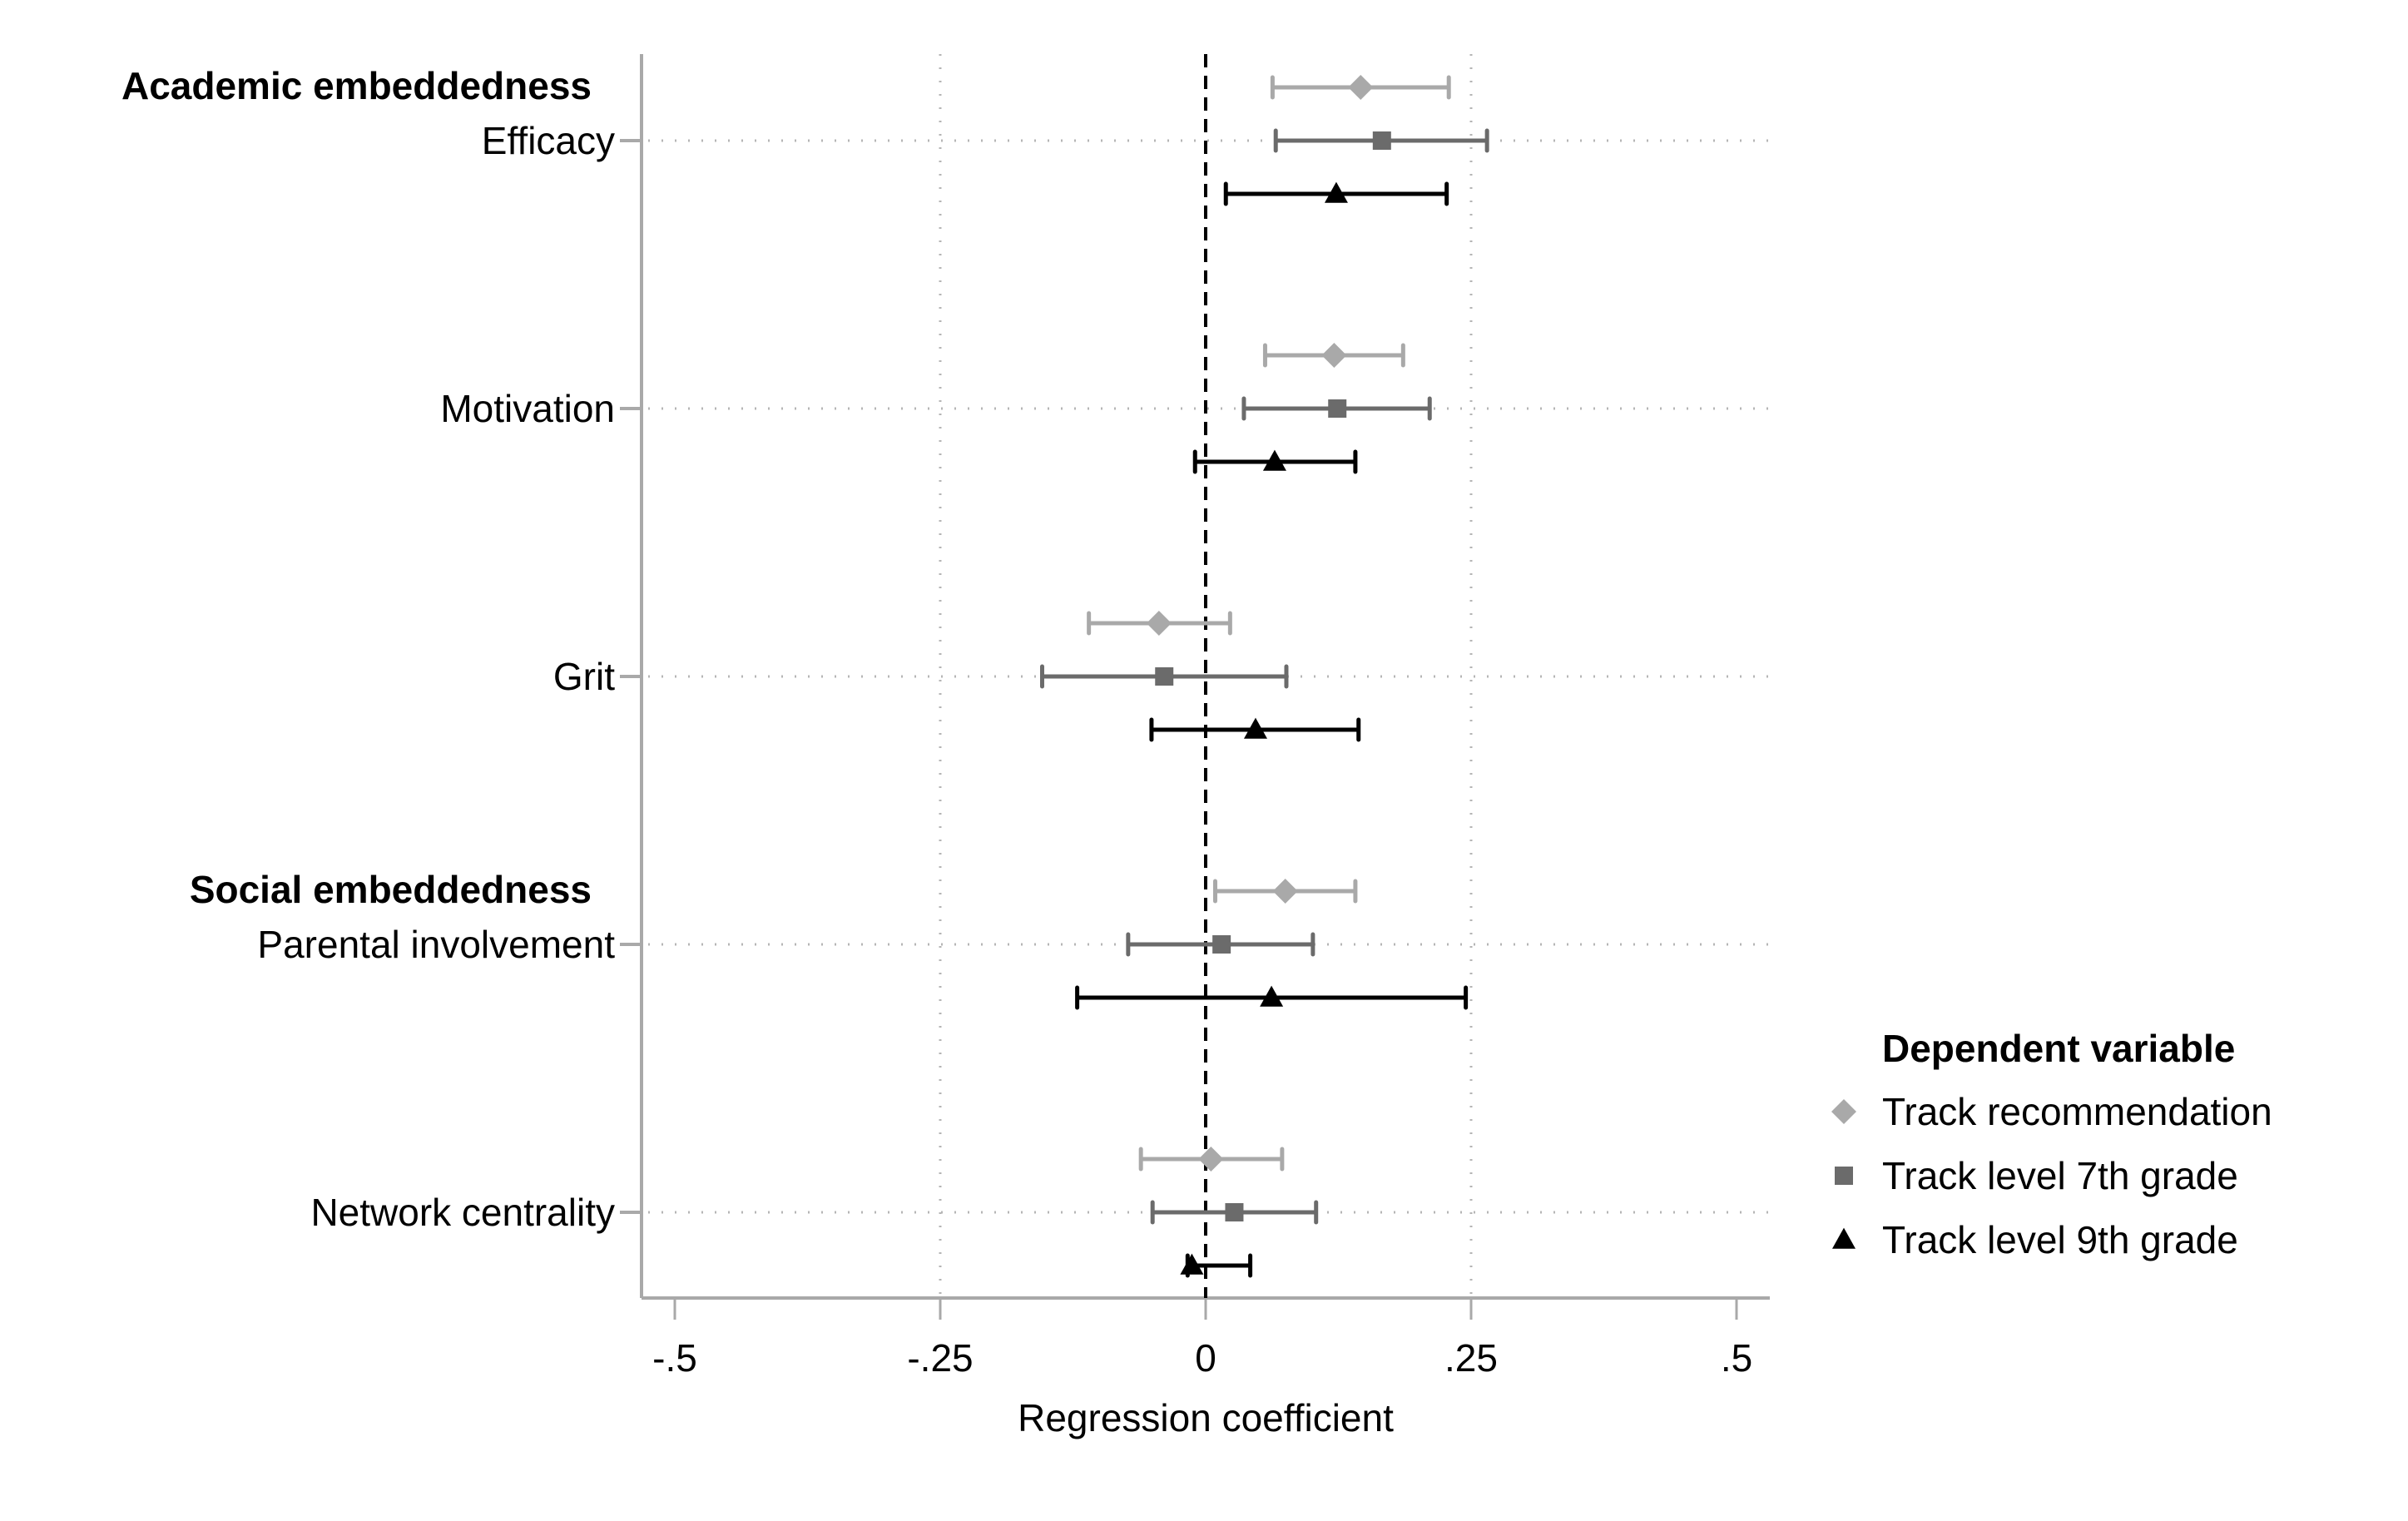 The image size is (2408, 1521). What do you see at coordinates (2060, 1175) in the screenshot?
I see `legend-label: Track level 7th grade` at bounding box center [2060, 1175].